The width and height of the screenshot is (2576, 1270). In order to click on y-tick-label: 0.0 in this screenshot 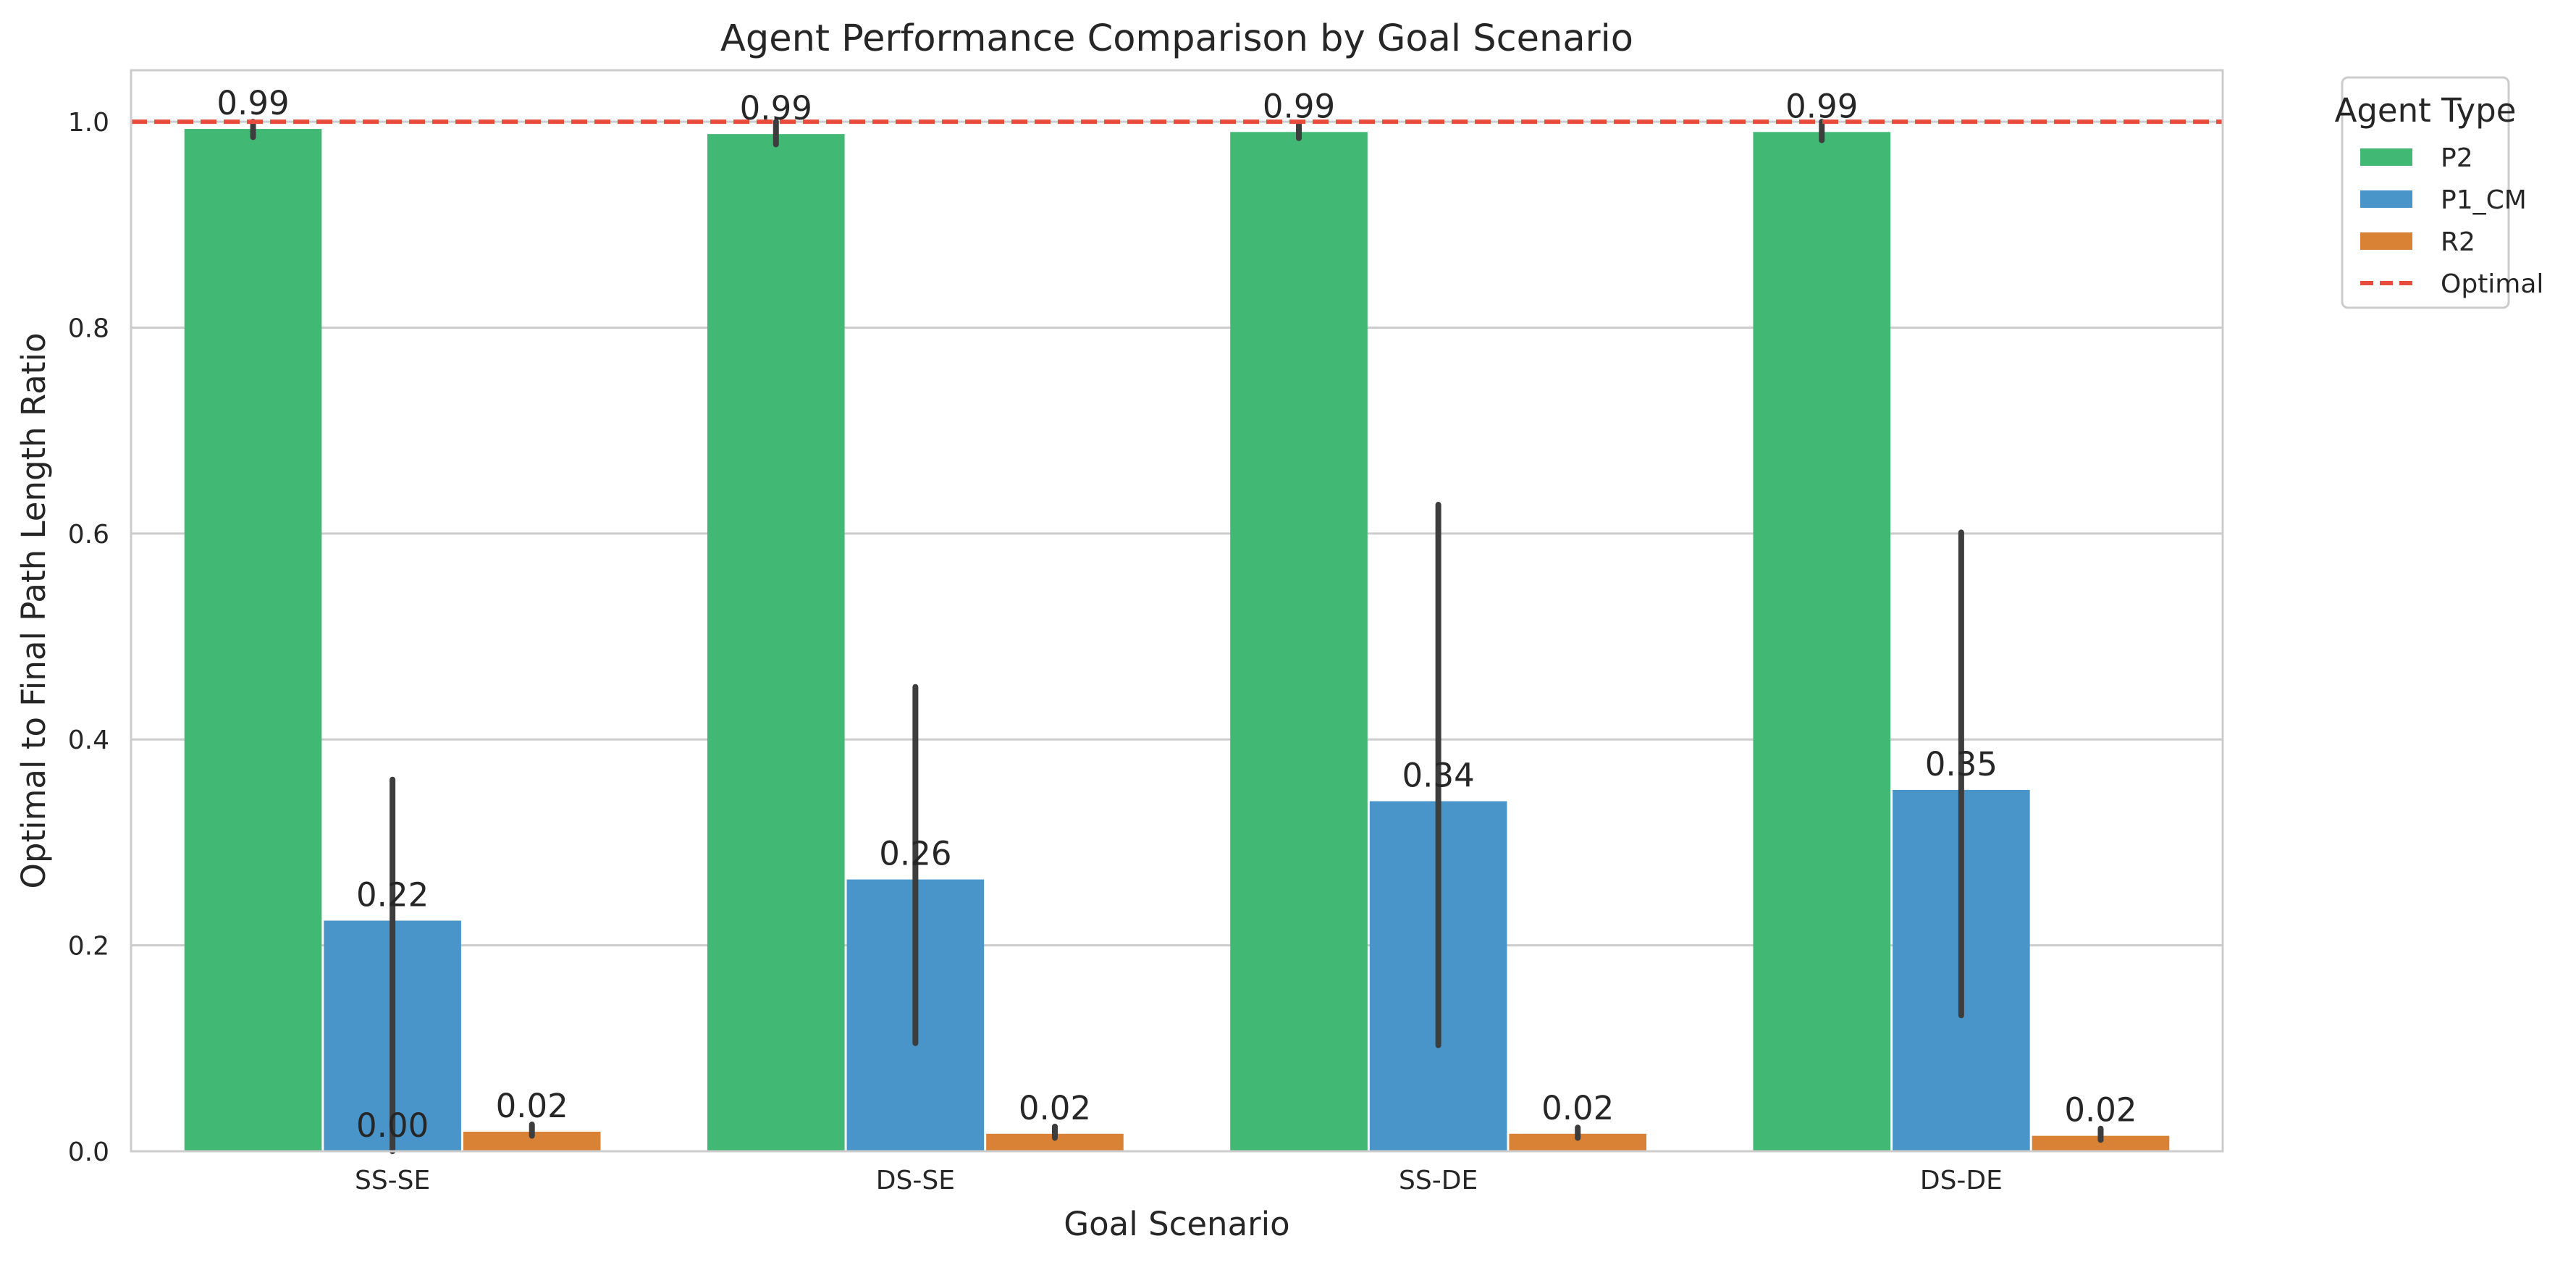, I will do `click(88, 1152)`.